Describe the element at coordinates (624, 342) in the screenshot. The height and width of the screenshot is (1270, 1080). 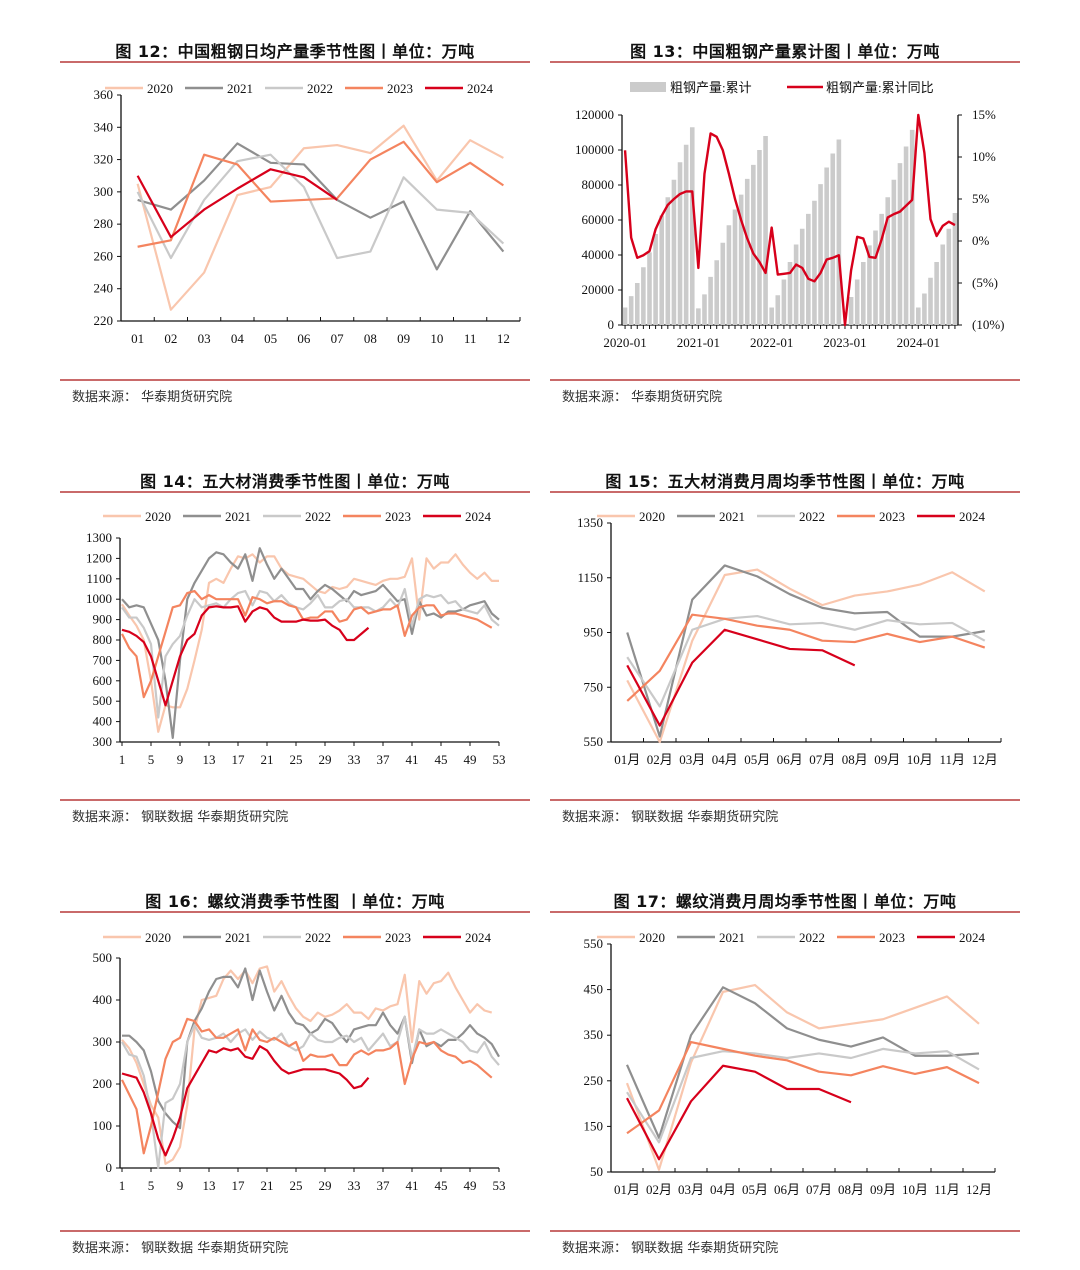
I see `x-tick-label: 2020-01` at that location.